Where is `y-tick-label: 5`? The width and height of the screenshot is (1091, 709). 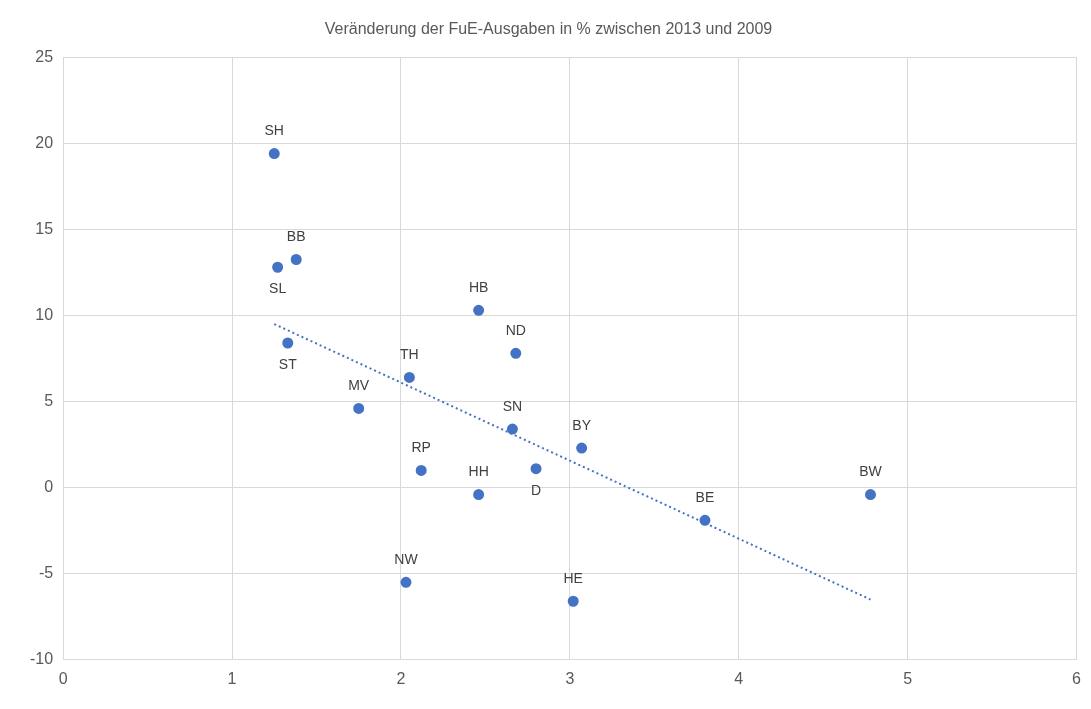
y-tick-label: 5 is located at coordinates (49, 400).